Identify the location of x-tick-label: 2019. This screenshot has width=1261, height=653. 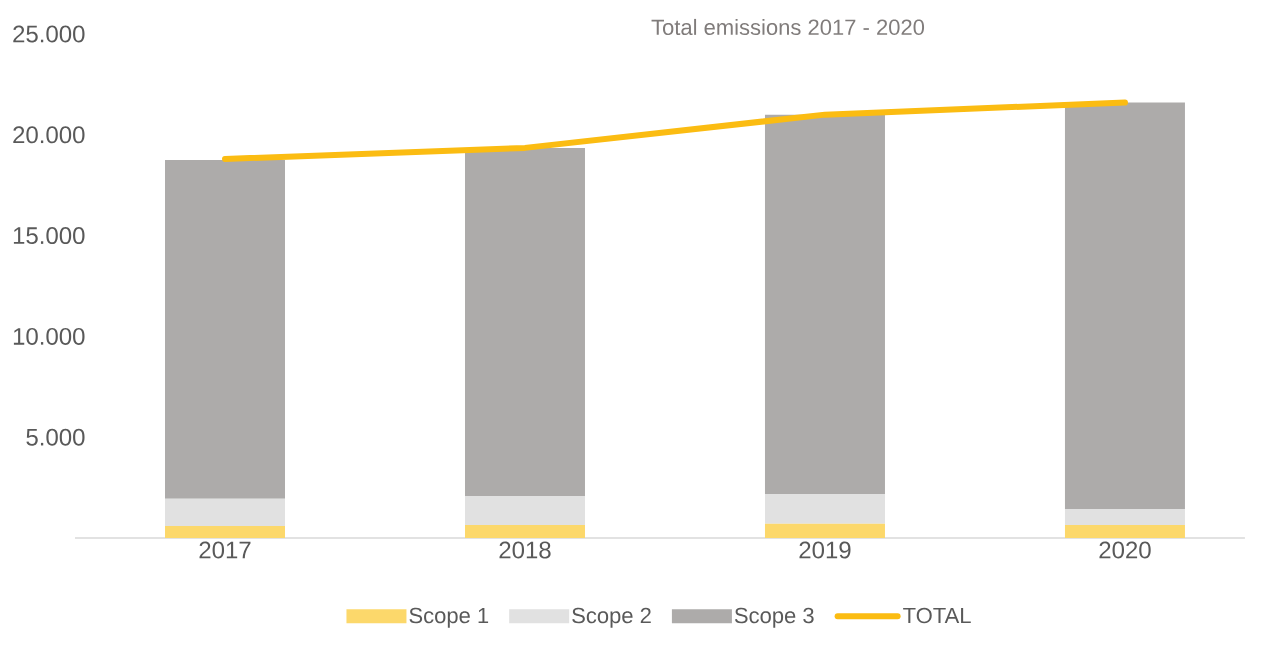
(825, 550).